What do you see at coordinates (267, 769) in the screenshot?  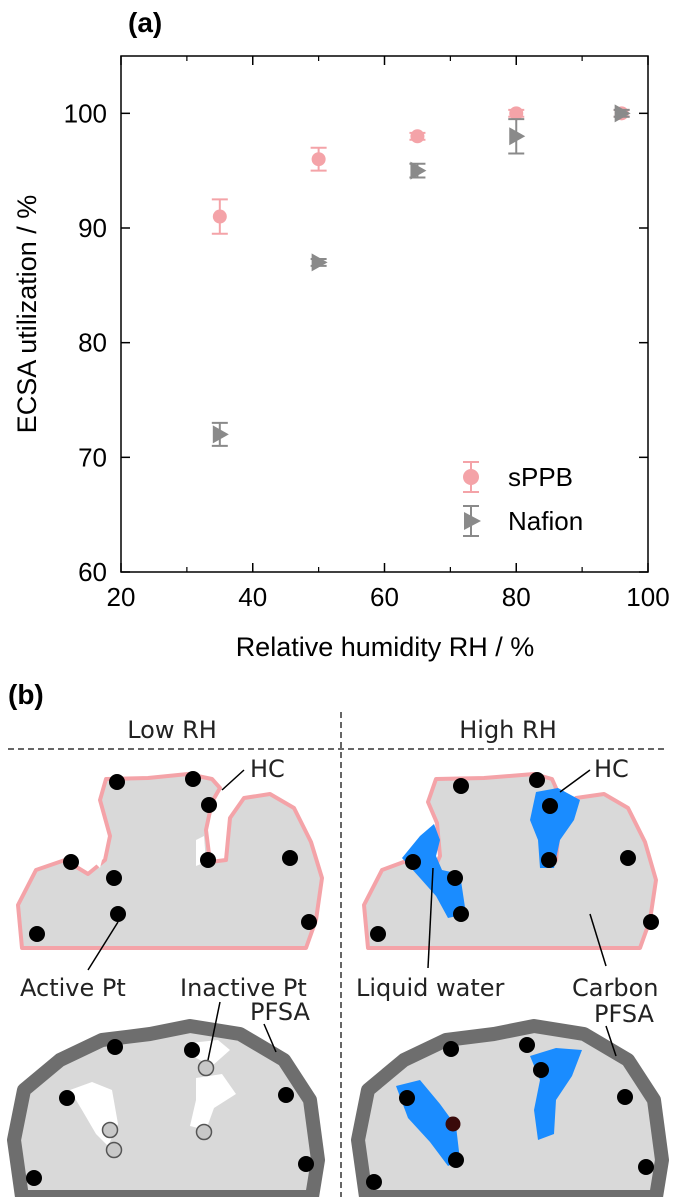 I see `hc-left-label: HC` at bounding box center [267, 769].